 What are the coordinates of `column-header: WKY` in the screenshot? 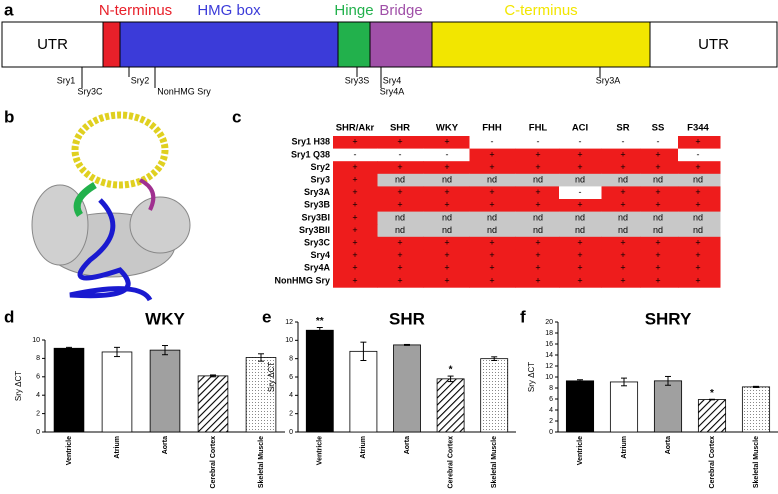 It's located at (447, 128).